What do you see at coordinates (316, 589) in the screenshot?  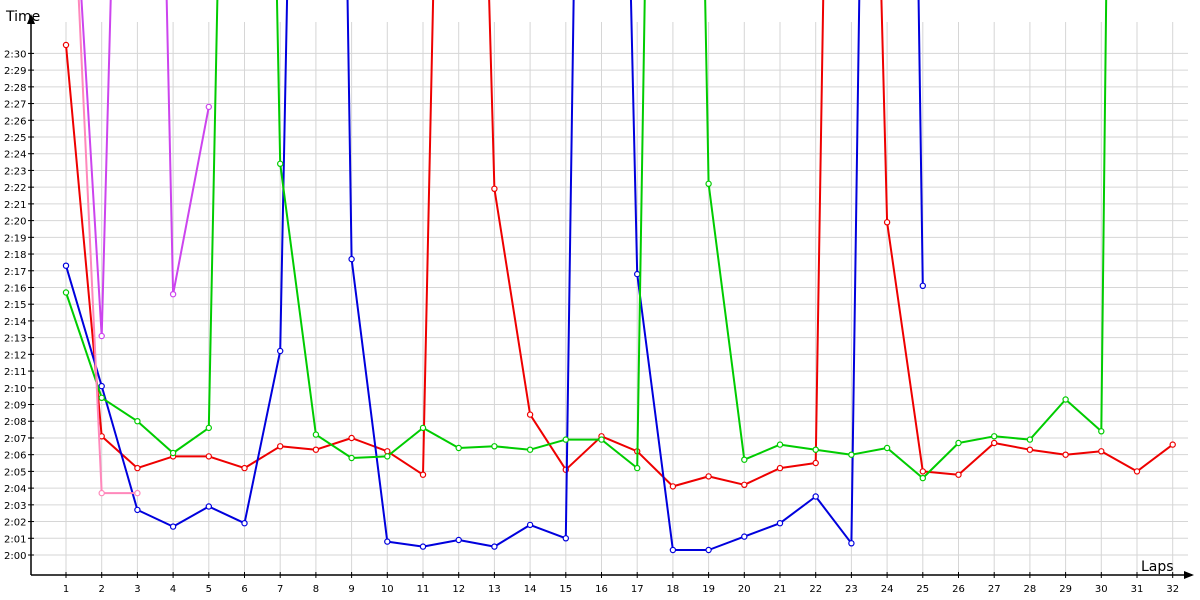 I see `x-tick-label: 8` at bounding box center [316, 589].